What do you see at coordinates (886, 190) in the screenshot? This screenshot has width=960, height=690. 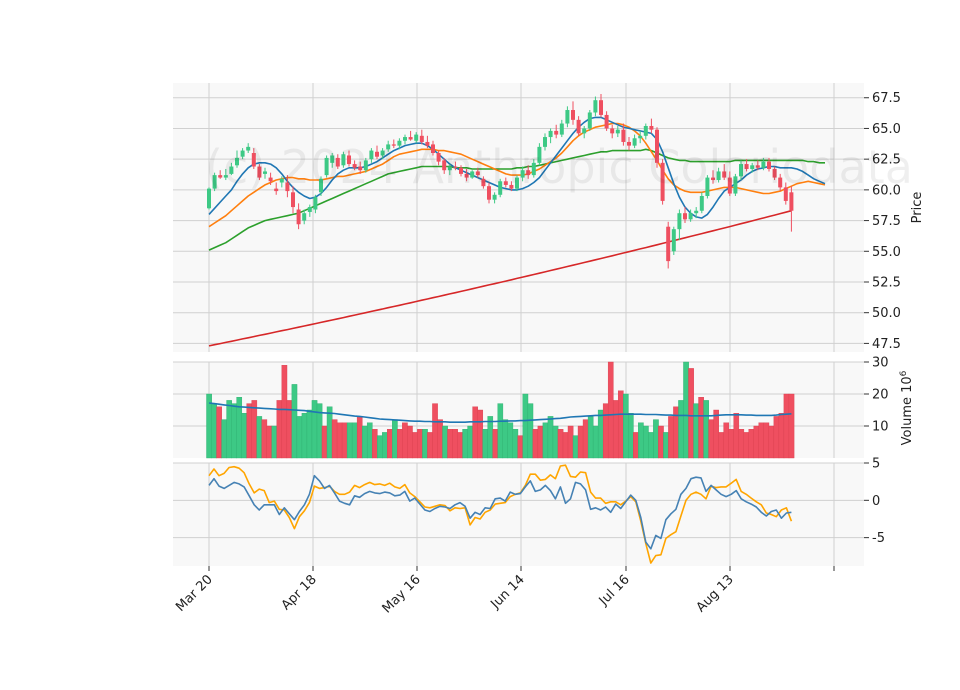 I see `price-tick-label: 60.0` at bounding box center [886, 190].